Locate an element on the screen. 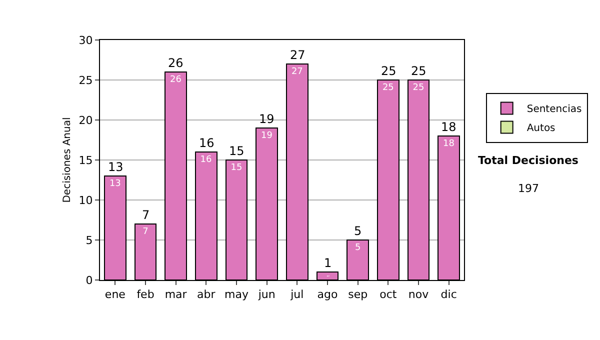  x-tick-label: ene is located at coordinates (115, 295).